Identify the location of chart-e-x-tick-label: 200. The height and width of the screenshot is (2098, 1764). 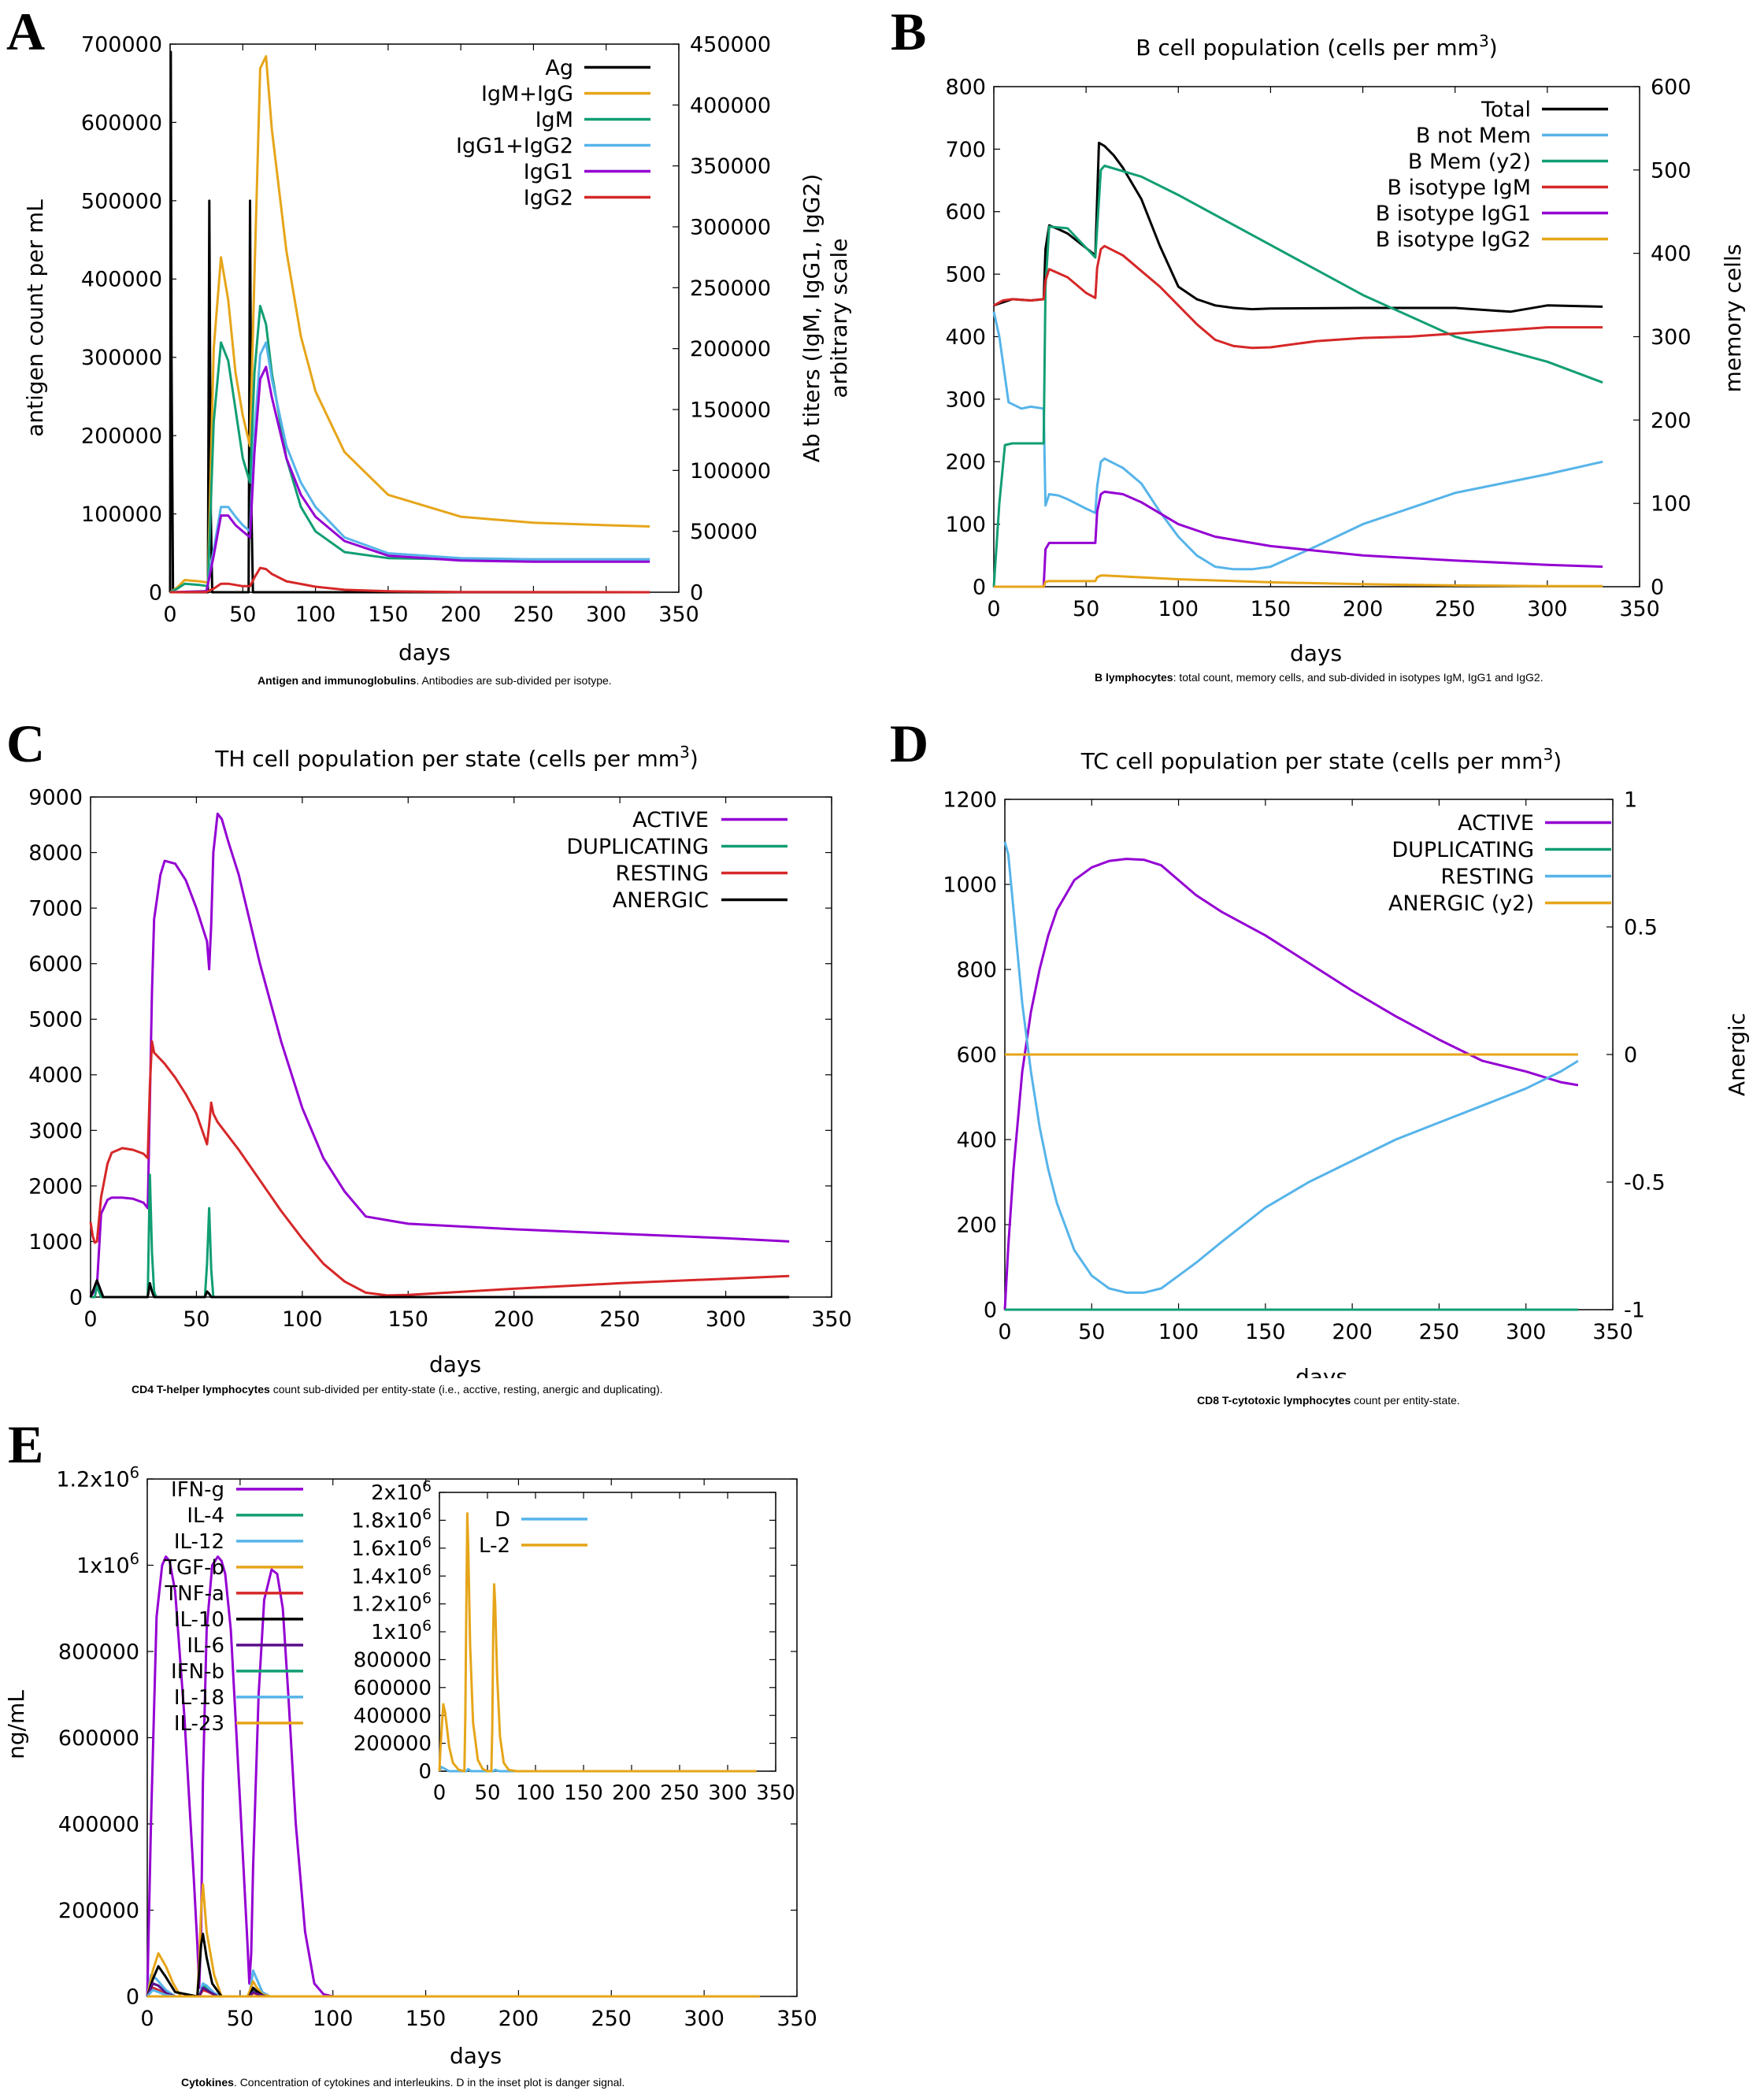
(518, 2019).